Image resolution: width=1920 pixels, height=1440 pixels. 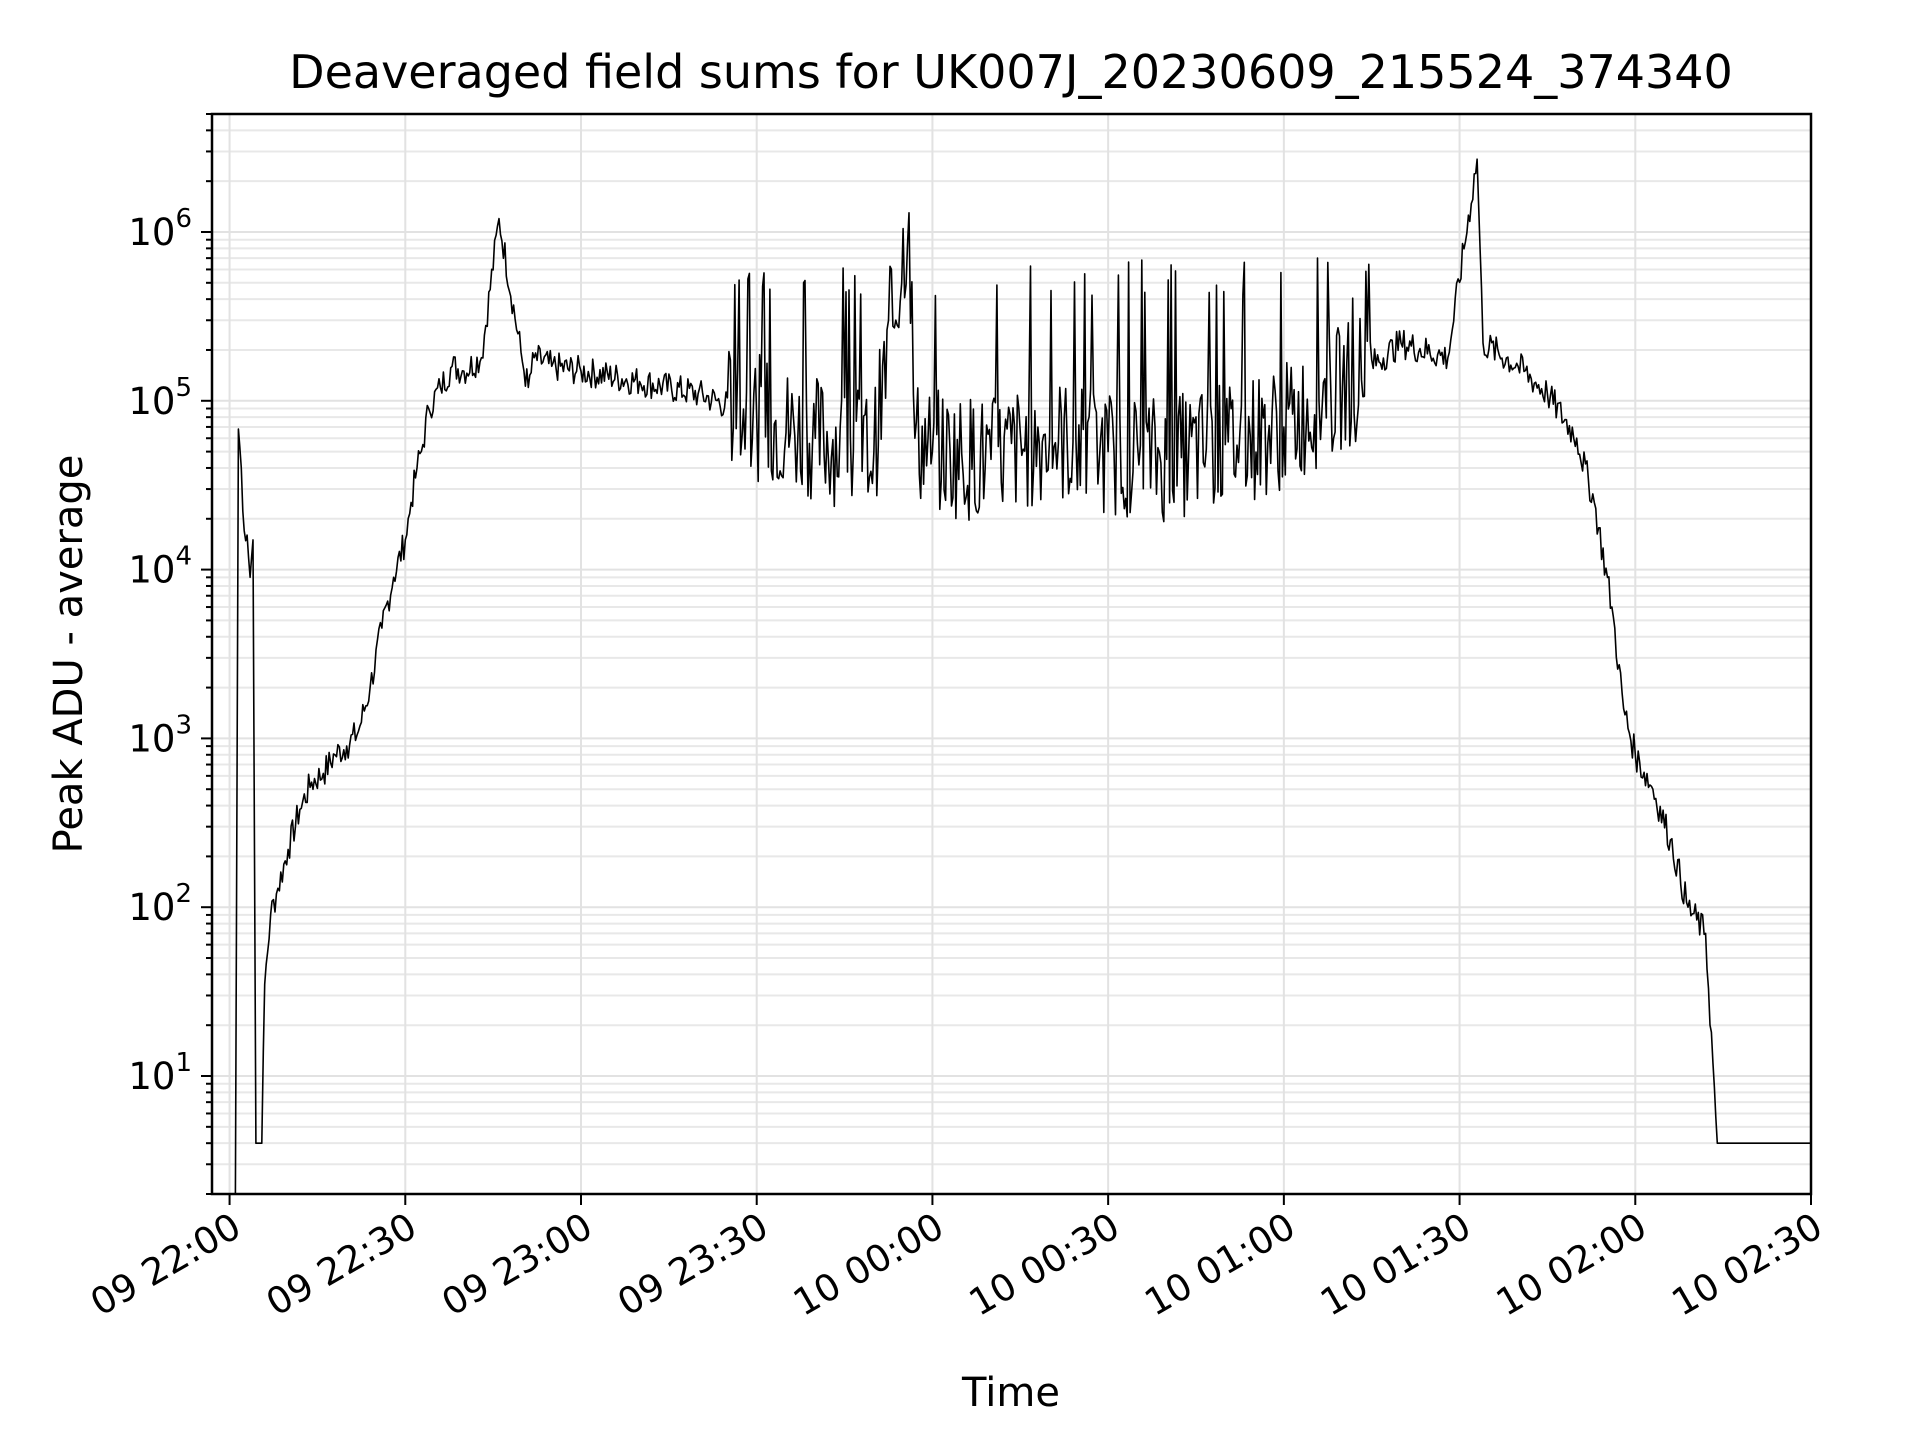 I want to click on y-axis-label: Peak ADU - average, so click(x=69, y=654).